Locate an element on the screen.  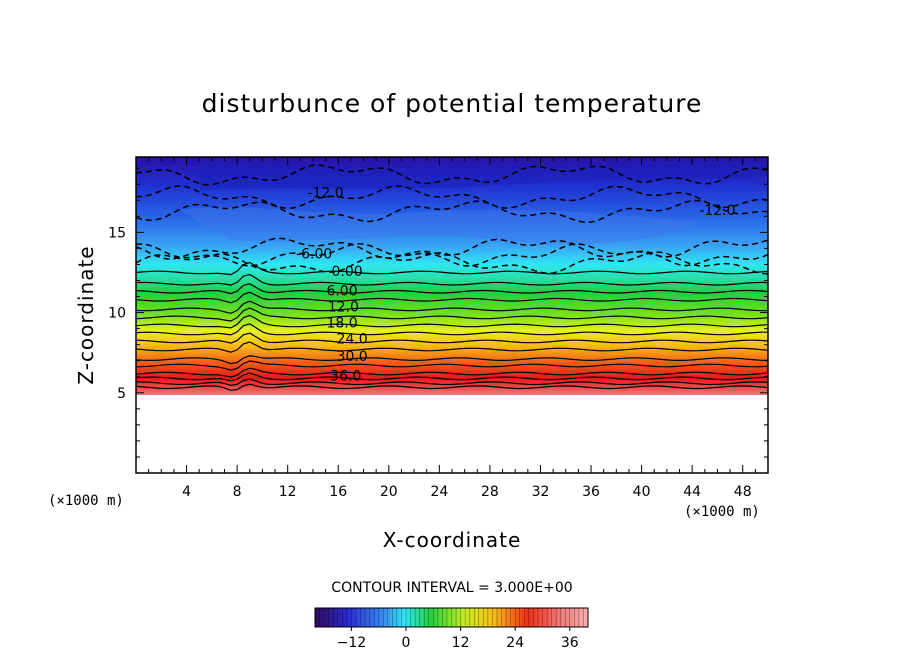
y-axis-label: Z-coordinate is located at coordinates (86, 314).